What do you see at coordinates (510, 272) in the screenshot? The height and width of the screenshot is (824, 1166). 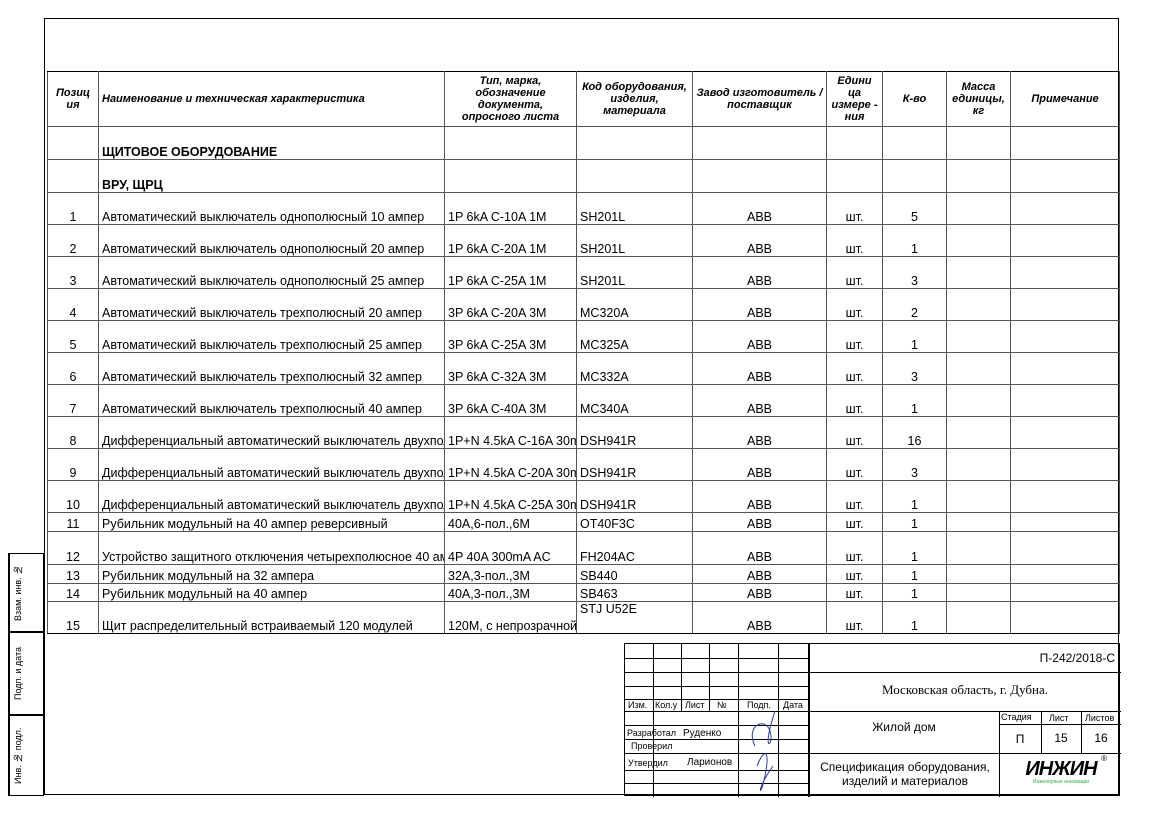 I see `type-cell: 1P 6kA C-25A 1M` at bounding box center [510, 272].